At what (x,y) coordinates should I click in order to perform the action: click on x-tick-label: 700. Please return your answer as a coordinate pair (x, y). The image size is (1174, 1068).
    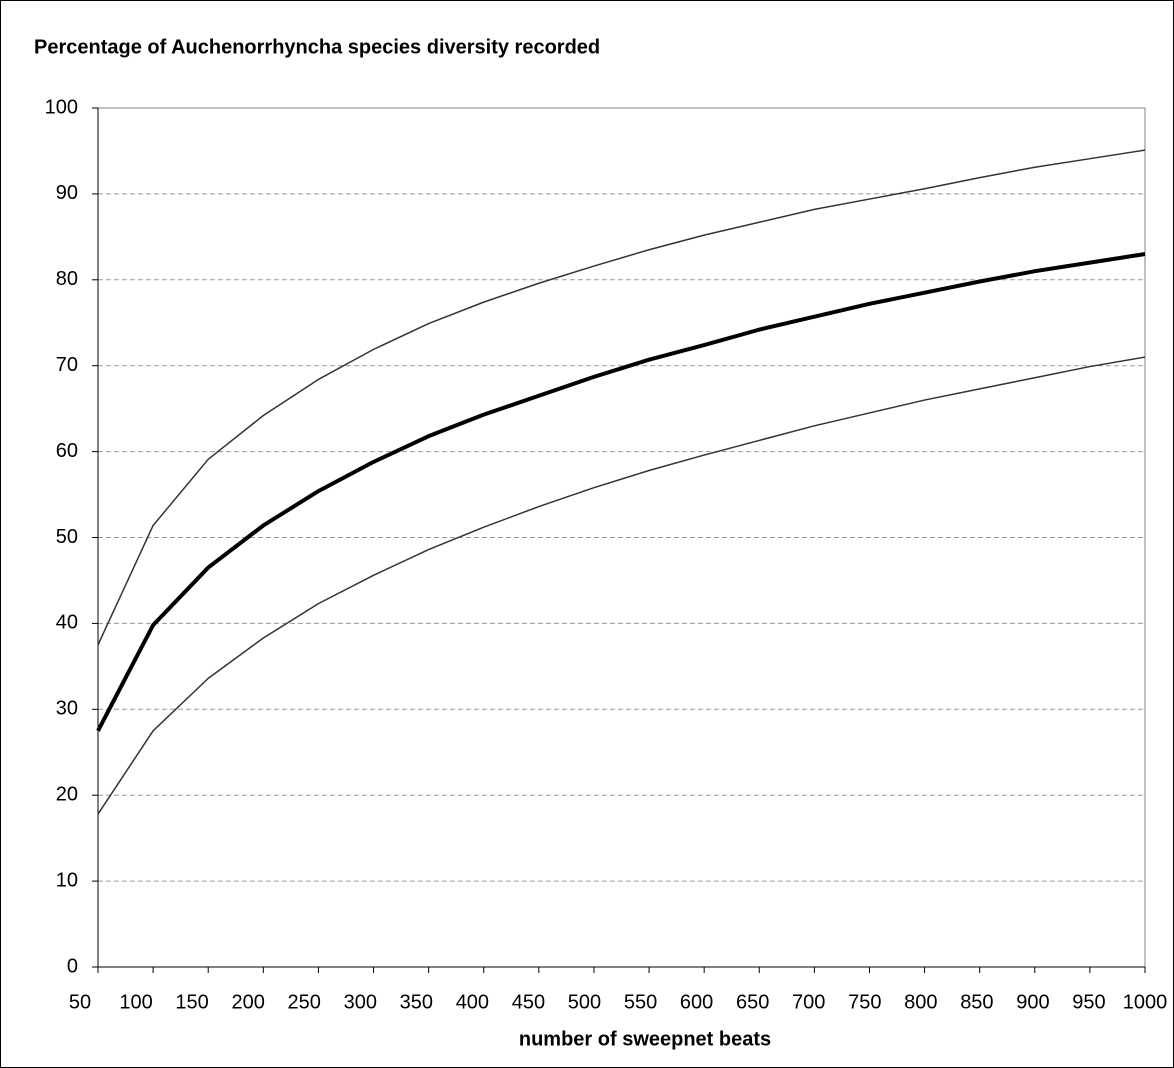
    Looking at the image, I should click on (808, 1002).